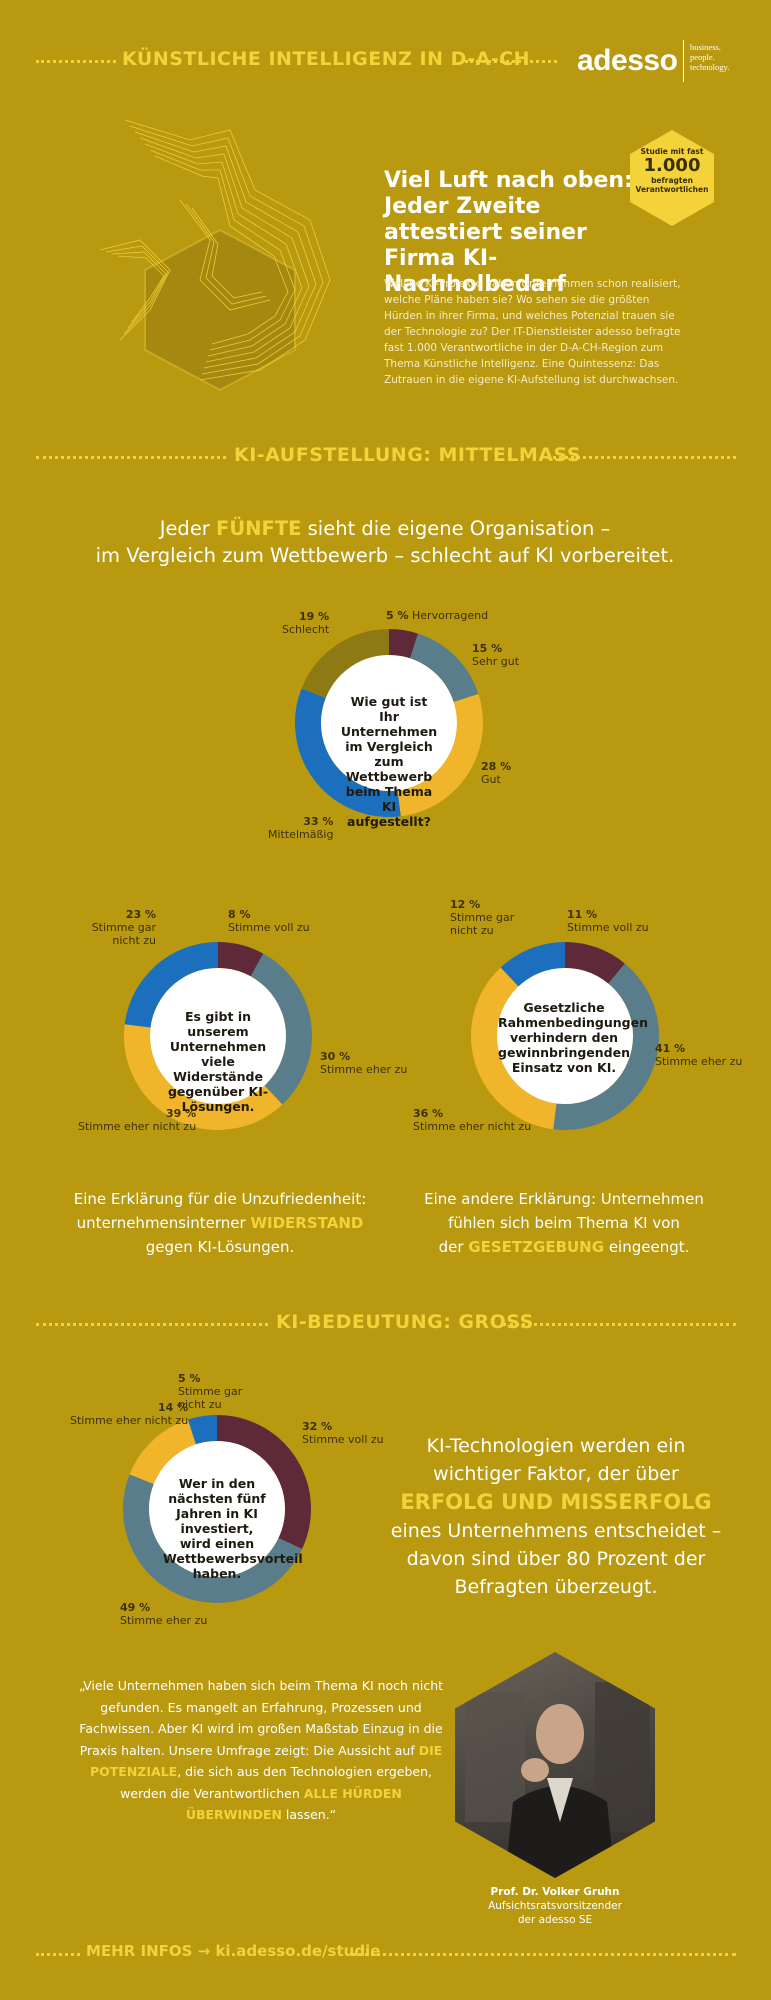 This screenshot has height=2000, width=771. I want to click on chart-competitive-advantage, so click(217, 1509).